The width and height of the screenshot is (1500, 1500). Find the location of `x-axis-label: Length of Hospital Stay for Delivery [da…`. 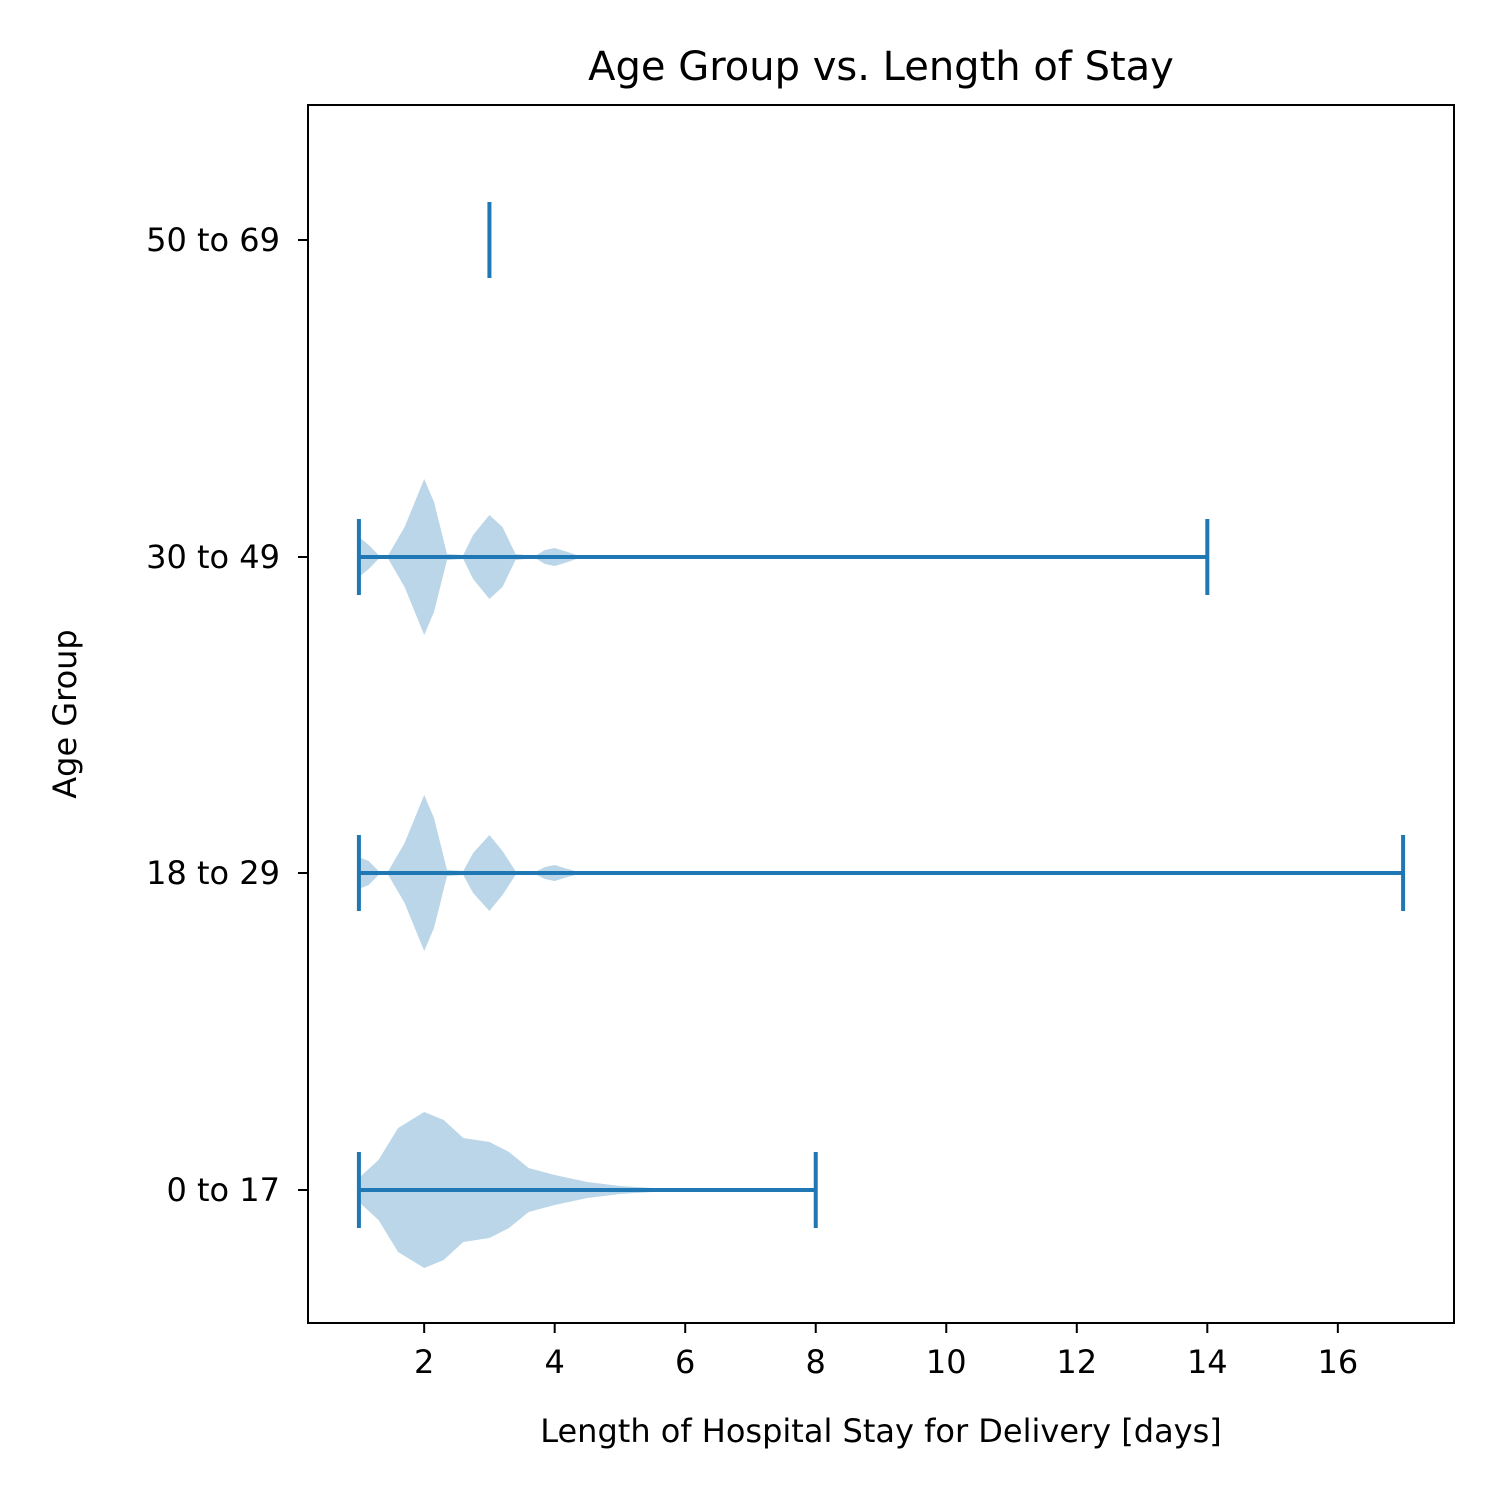

x-axis-label: Length of Hospital Stay for Delivery [da… is located at coordinates (881, 1431).